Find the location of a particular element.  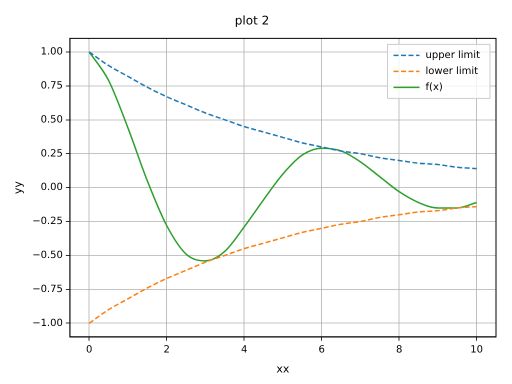

y-tick-label: 0.50 is located at coordinates (51, 120).